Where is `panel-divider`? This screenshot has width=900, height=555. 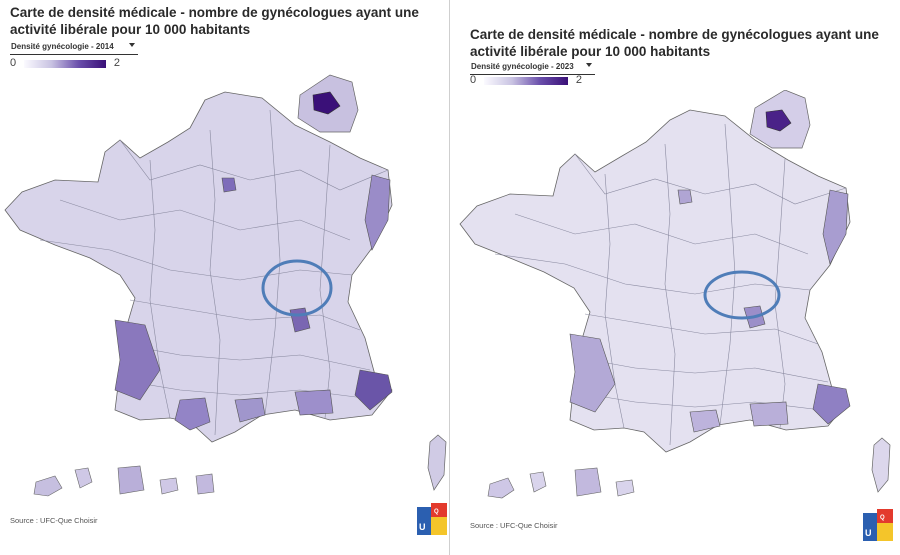 panel-divider is located at coordinates (449, 277).